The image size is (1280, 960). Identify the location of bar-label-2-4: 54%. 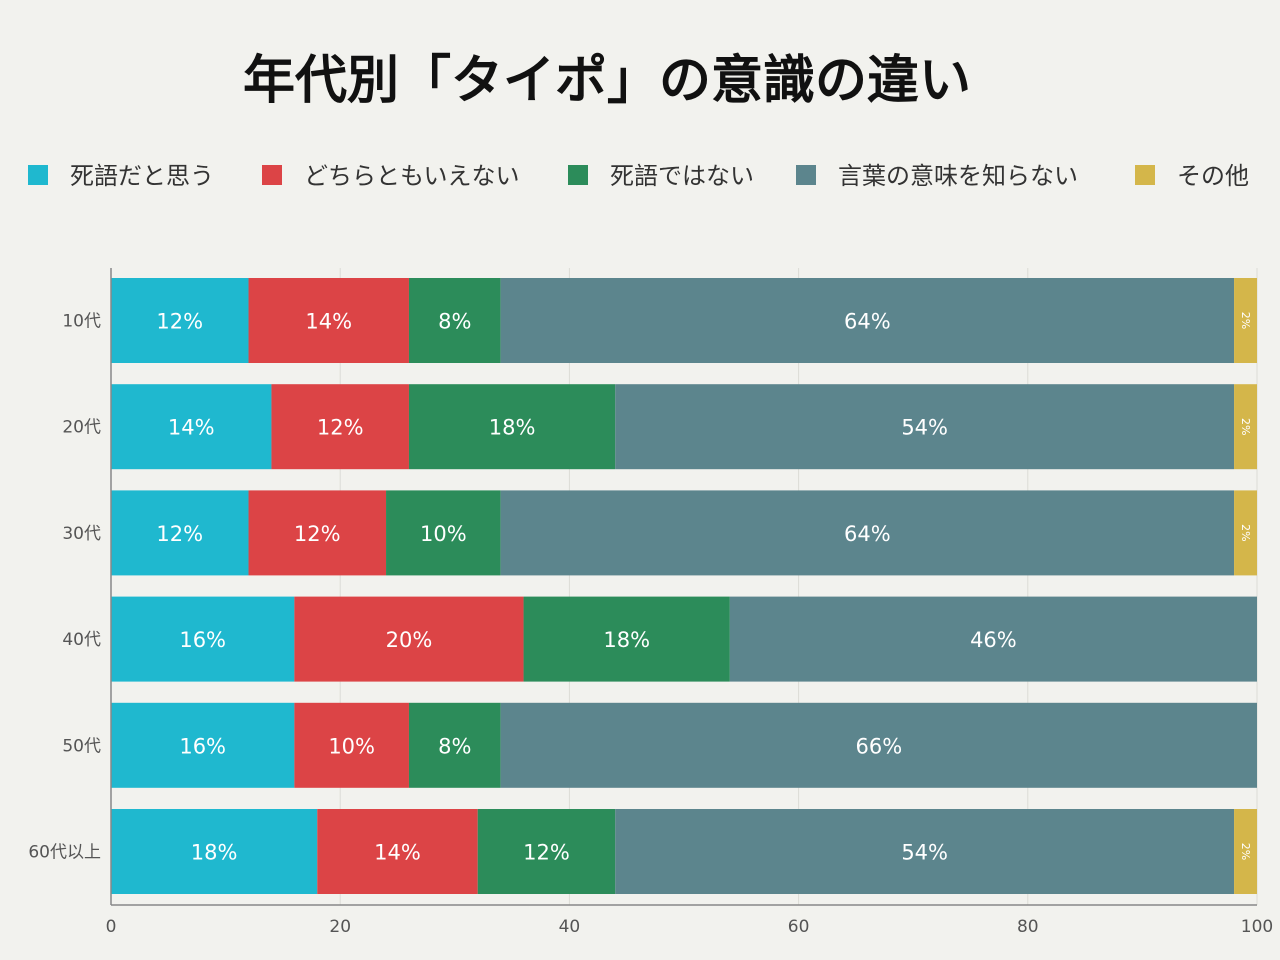
(924, 428).